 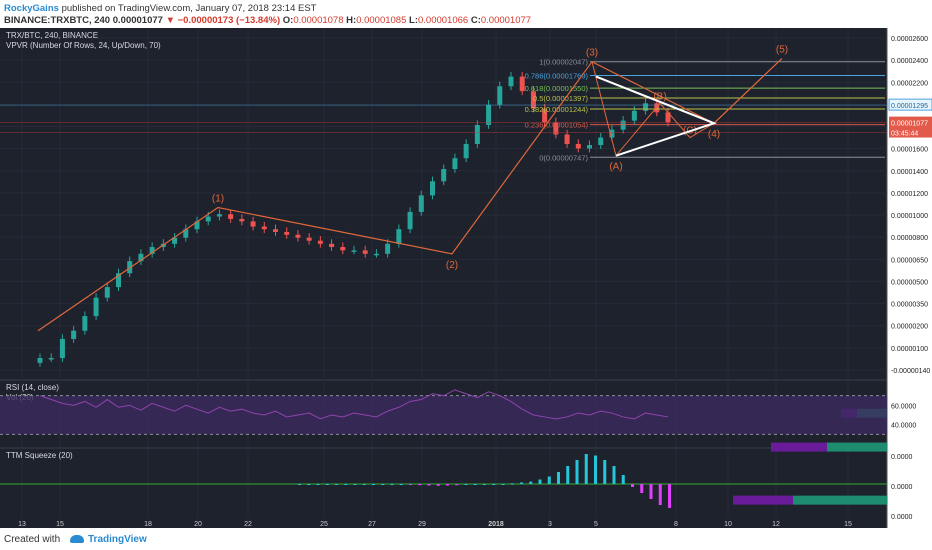 What do you see at coordinates (32, 387) in the screenshot?
I see `rsi-title: RSI (14, close)` at bounding box center [32, 387].